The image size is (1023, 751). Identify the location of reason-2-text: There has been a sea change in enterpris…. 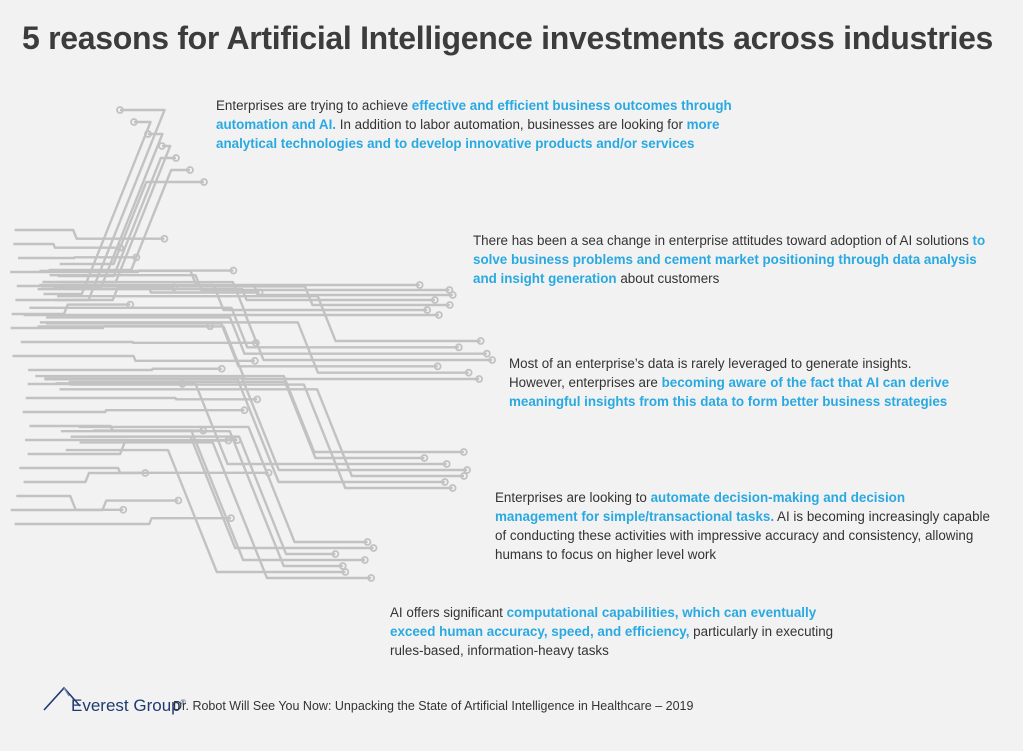
(735, 259).